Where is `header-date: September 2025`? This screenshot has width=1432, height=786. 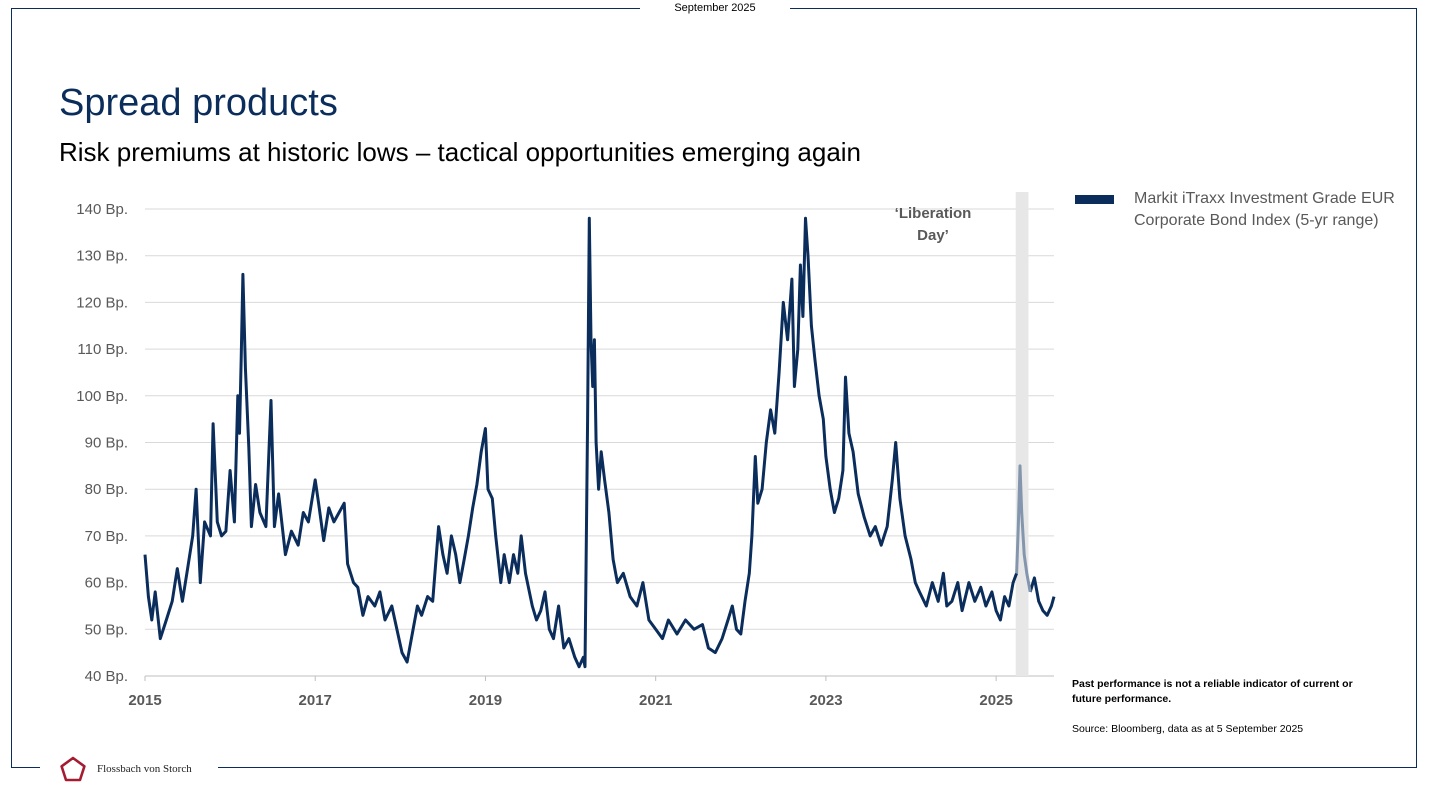 header-date: September 2025 is located at coordinates (715, 8).